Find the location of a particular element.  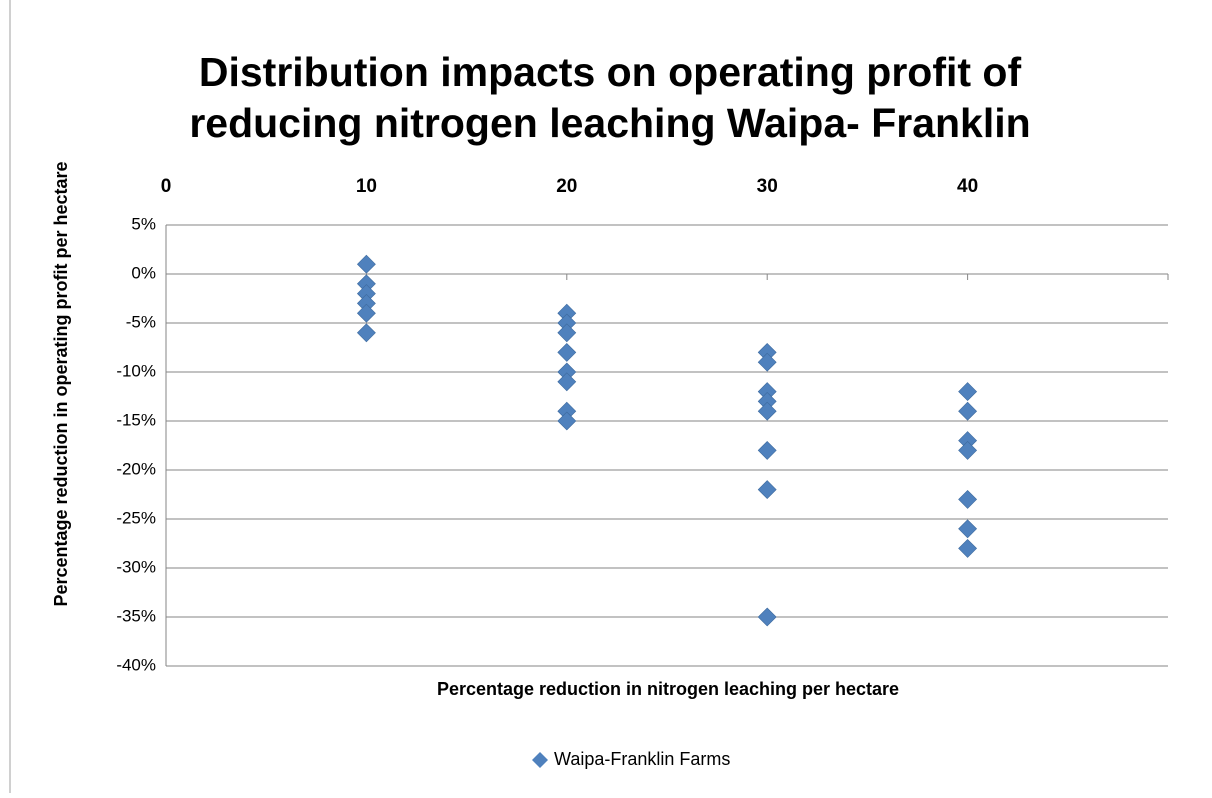

x-tick-label: 30 is located at coordinates (767, 186).